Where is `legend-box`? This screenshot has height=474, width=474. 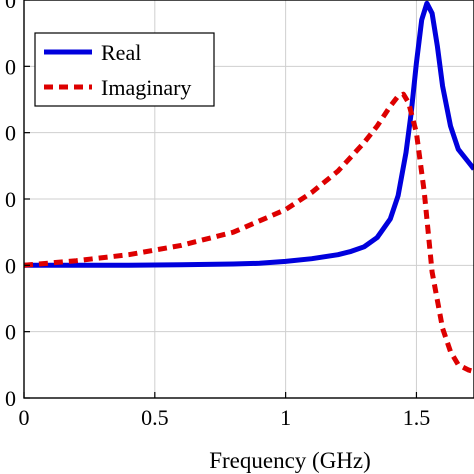
legend-box is located at coordinates (124, 69).